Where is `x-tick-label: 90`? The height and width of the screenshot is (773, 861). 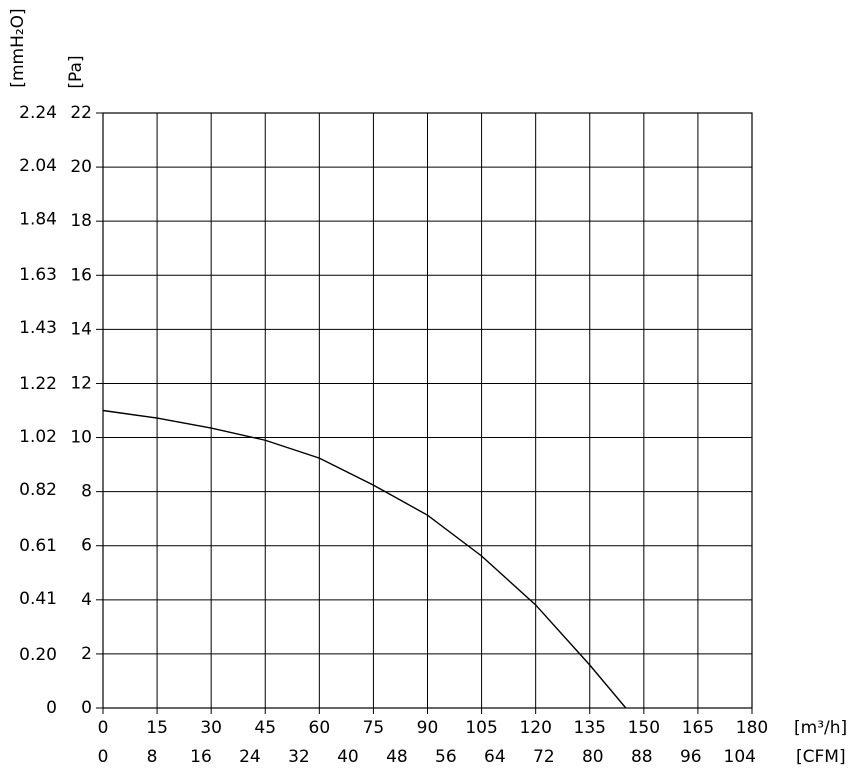 x-tick-label: 90 is located at coordinates (428, 728).